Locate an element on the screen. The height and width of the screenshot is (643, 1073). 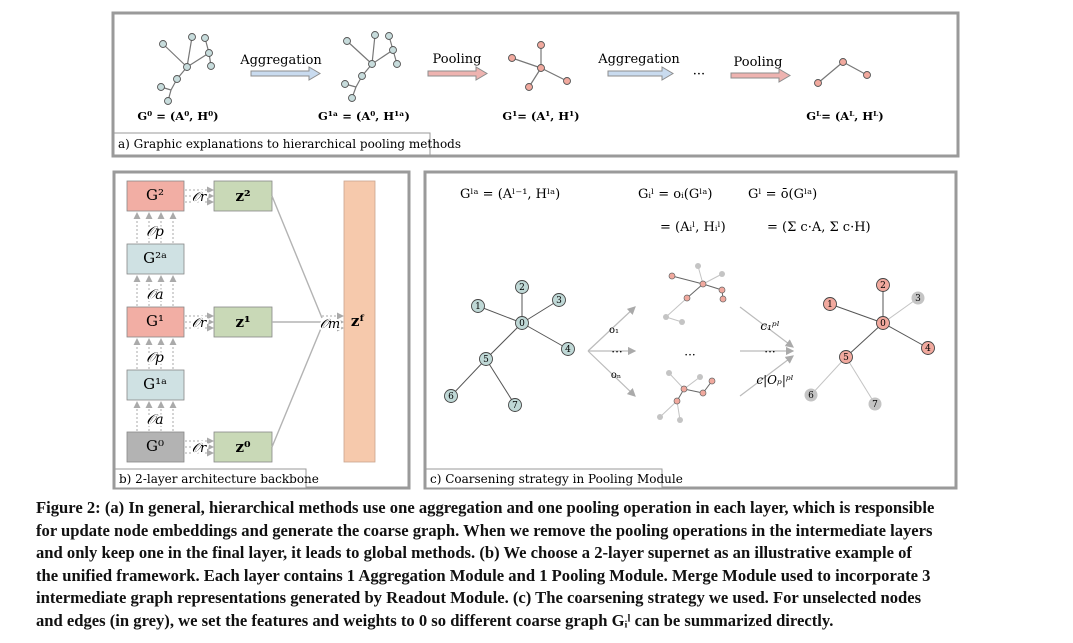
node-r-7: 7 is located at coordinates (875, 405).